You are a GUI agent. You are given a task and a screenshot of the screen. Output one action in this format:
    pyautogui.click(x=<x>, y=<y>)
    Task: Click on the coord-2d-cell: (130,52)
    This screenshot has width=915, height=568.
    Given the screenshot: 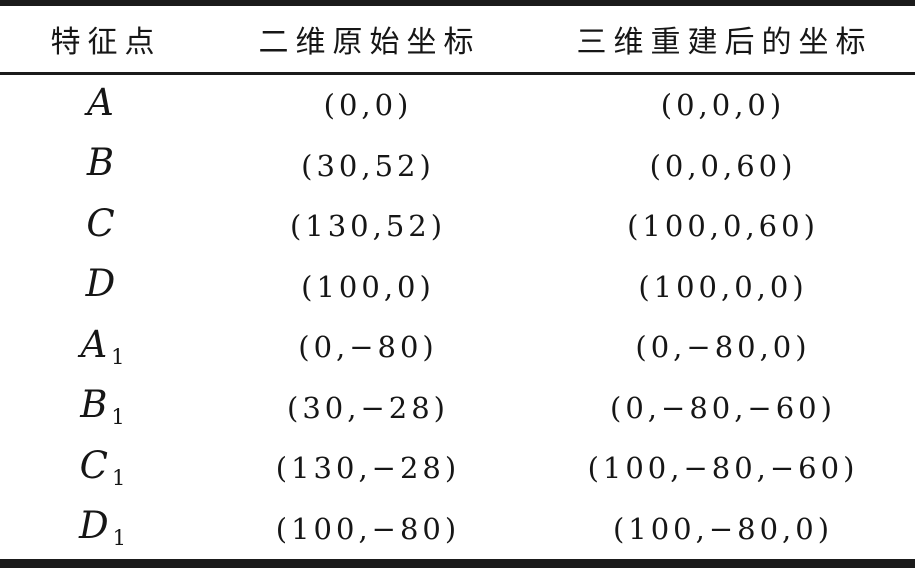 What is the action you would take?
    pyautogui.click(x=368, y=226)
    